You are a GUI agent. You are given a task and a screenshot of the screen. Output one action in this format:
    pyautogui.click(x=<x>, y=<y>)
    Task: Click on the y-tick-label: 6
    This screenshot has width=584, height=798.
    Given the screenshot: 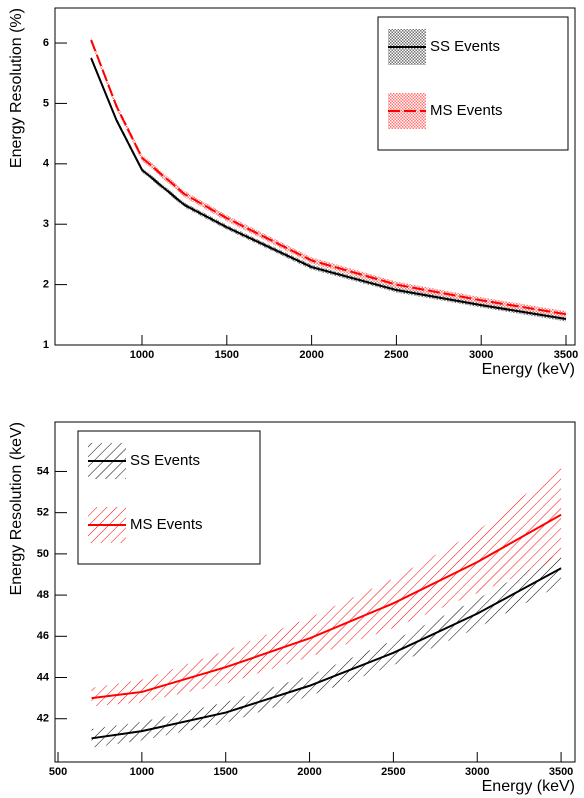 What is the action you would take?
    pyautogui.click(x=46, y=43)
    